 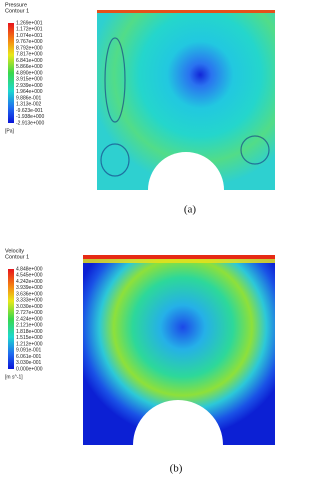 What do you see at coordinates (29, 351) in the screenshot?
I see `legend-label: 9.091e-001` at bounding box center [29, 351].